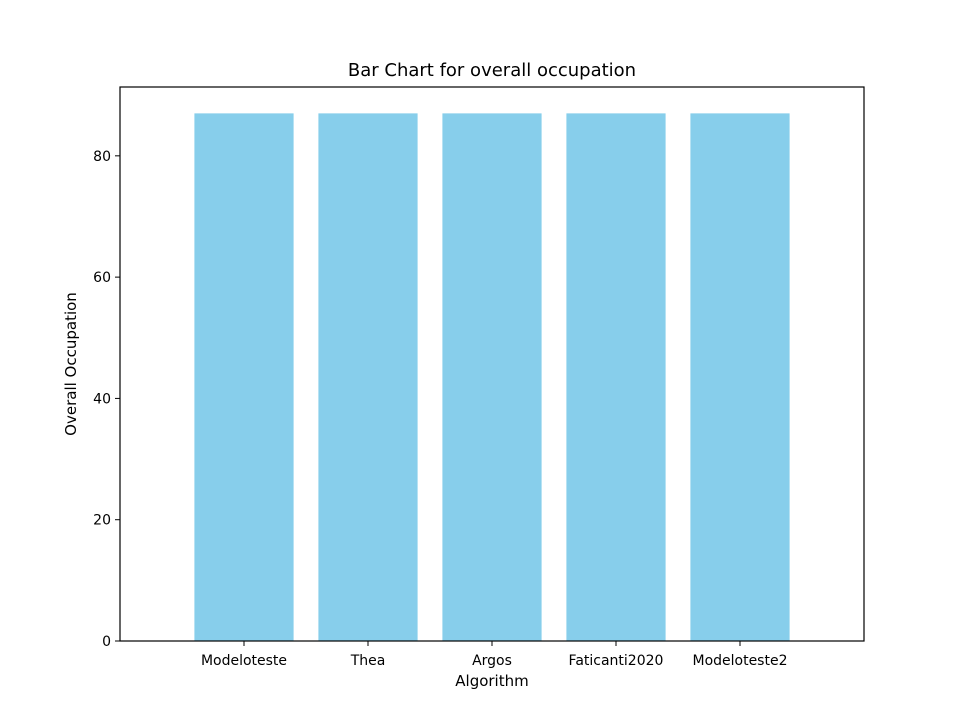 This screenshot has height=720, width=960. What do you see at coordinates (492, 70) in the screenshot?
I see `chart-title: Bar Chart for overall occupation` at bounding box center [492, 70].